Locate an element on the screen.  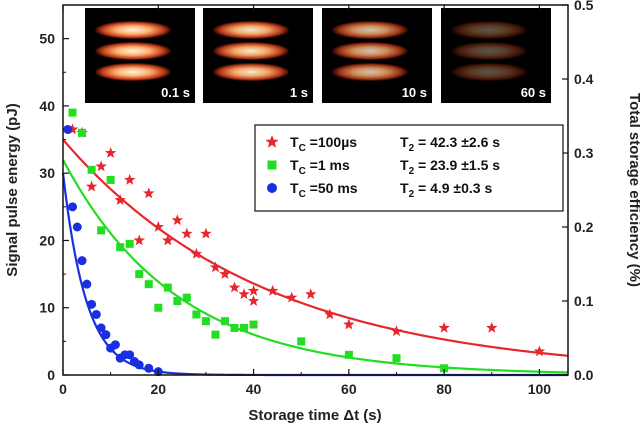
y2-tick-label: 0.4 is located at coordinates (584, 79).